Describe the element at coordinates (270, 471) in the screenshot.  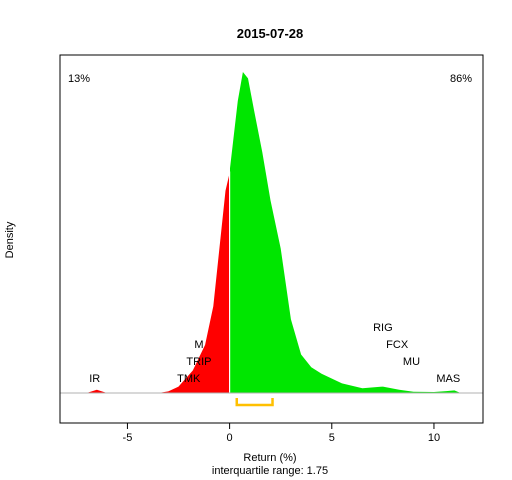
I see `iqr-subtitle: interquartile range: 1.75` at that location.